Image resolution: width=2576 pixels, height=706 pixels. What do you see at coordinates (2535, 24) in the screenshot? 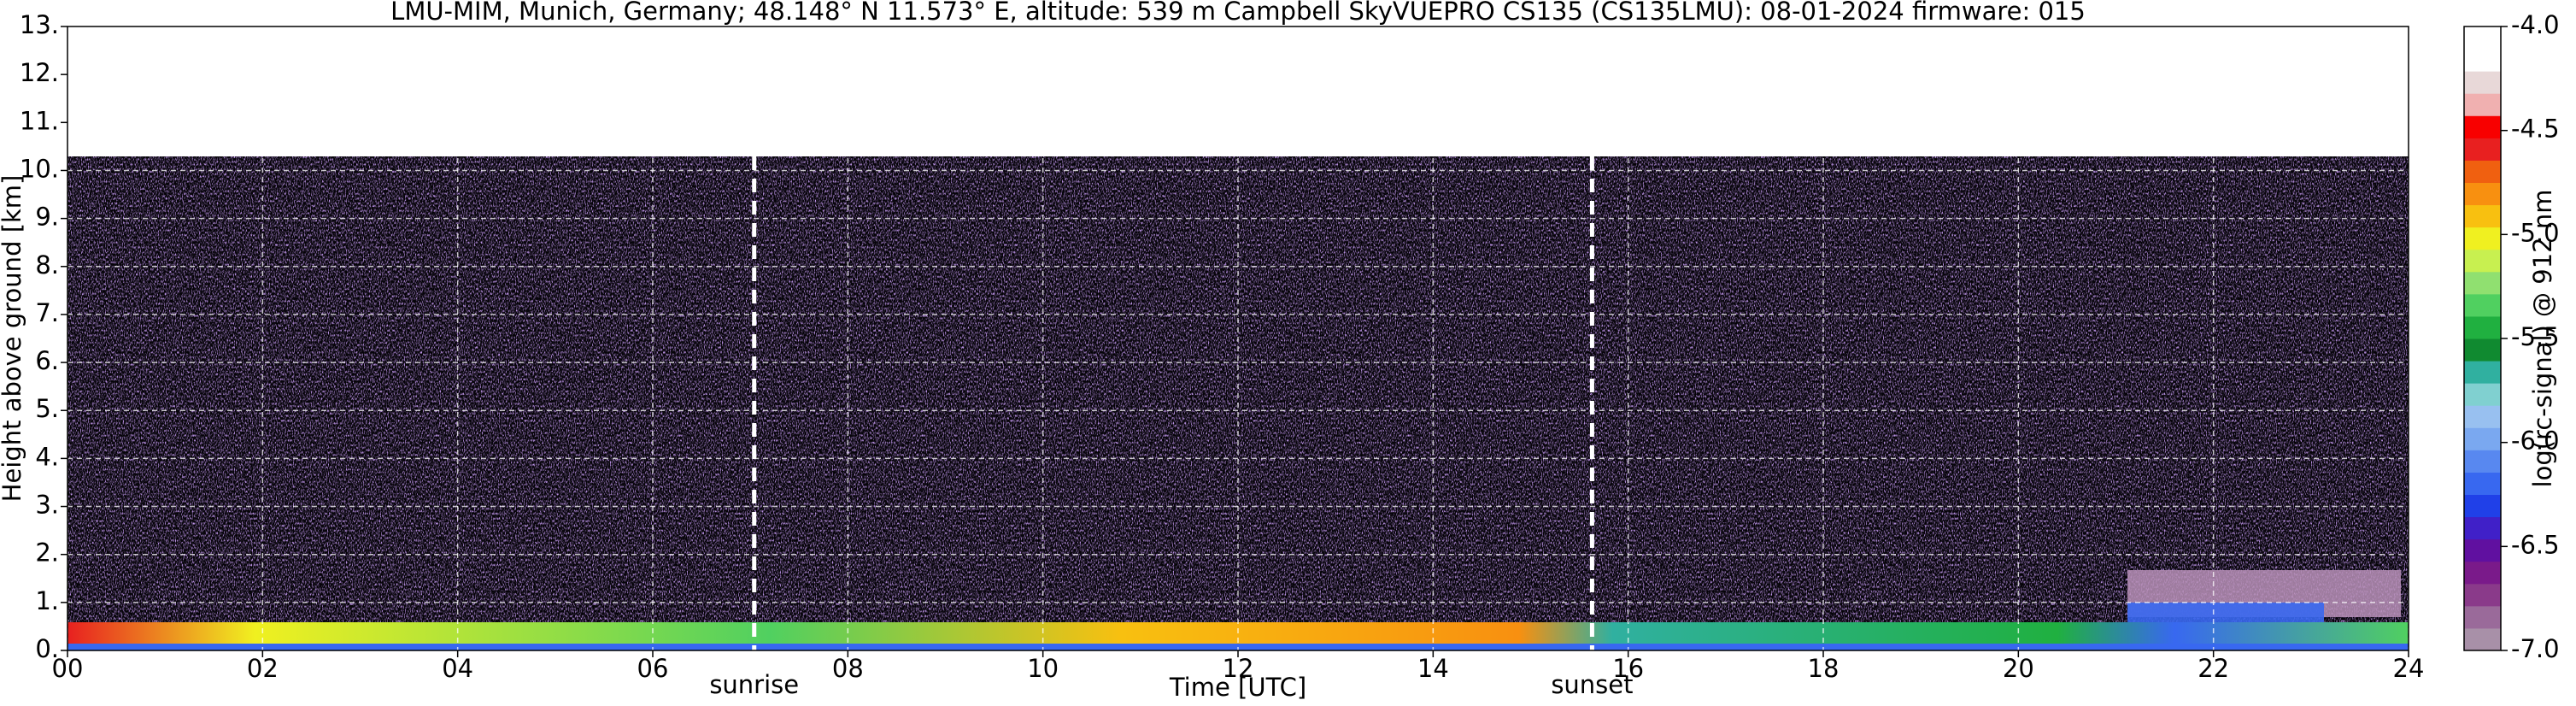
I see `colorbar-tick-label: -4.0` at bounding box center [2535, 24].